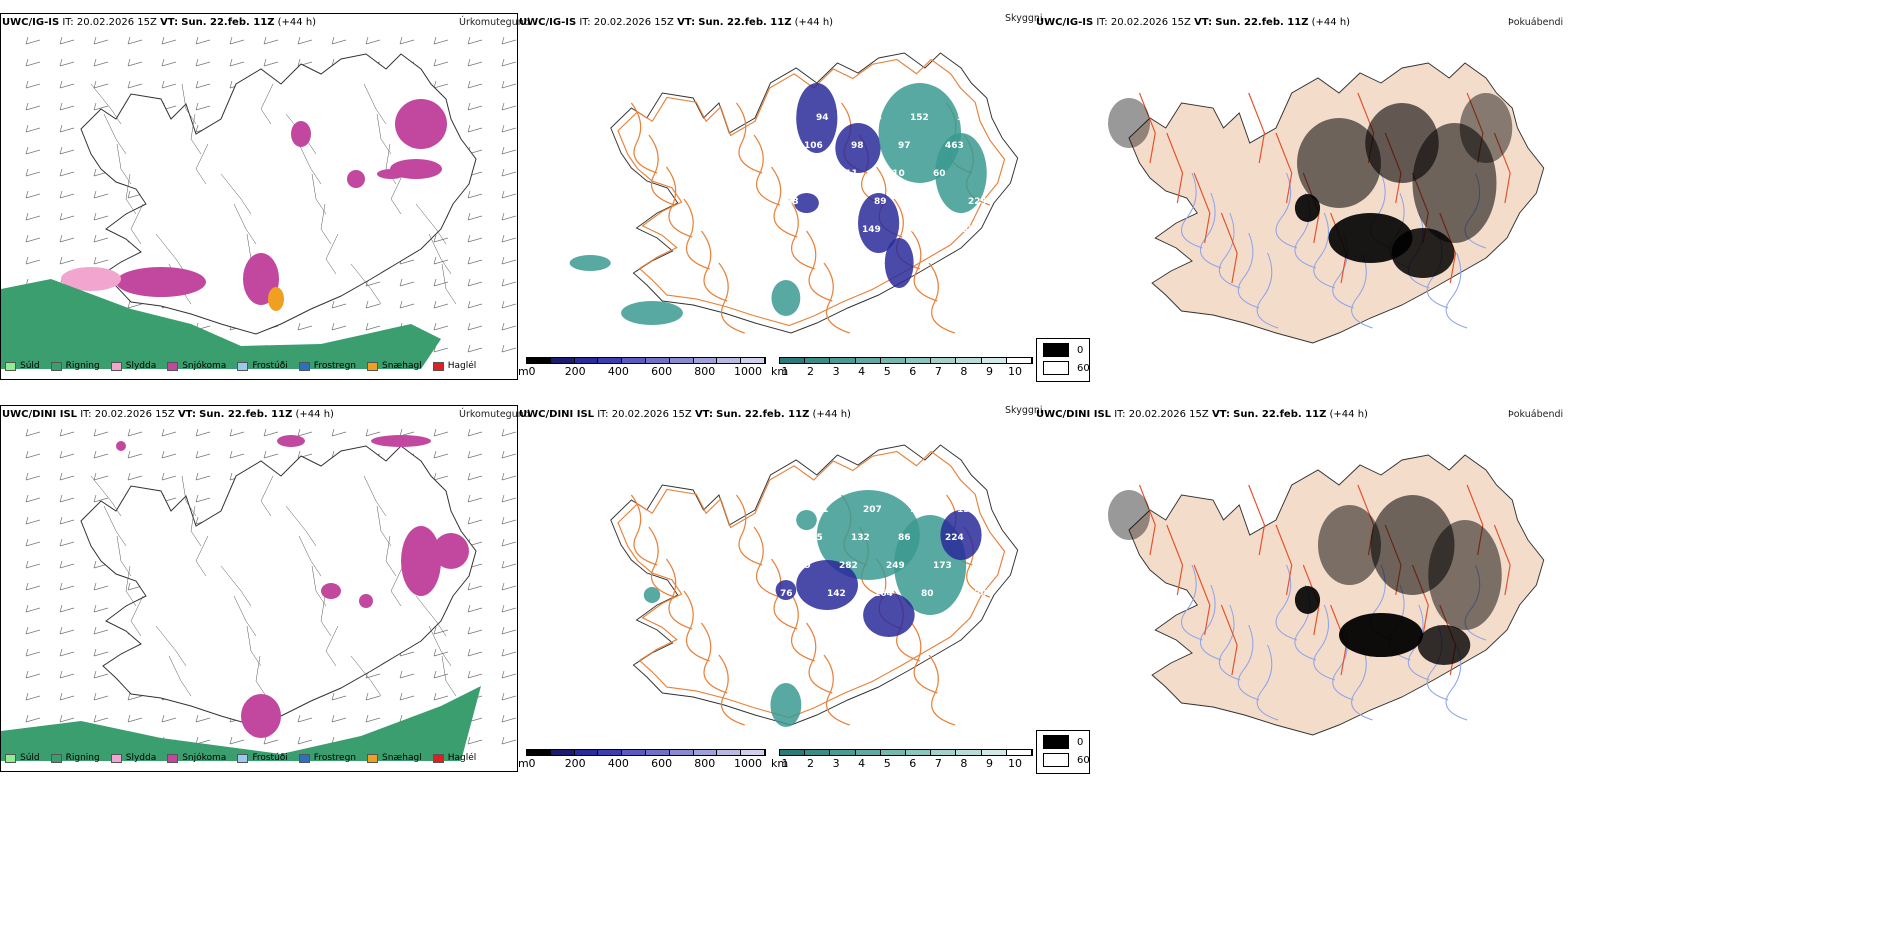  I want to click on cloudbase-value: 106, so click(813, 146).